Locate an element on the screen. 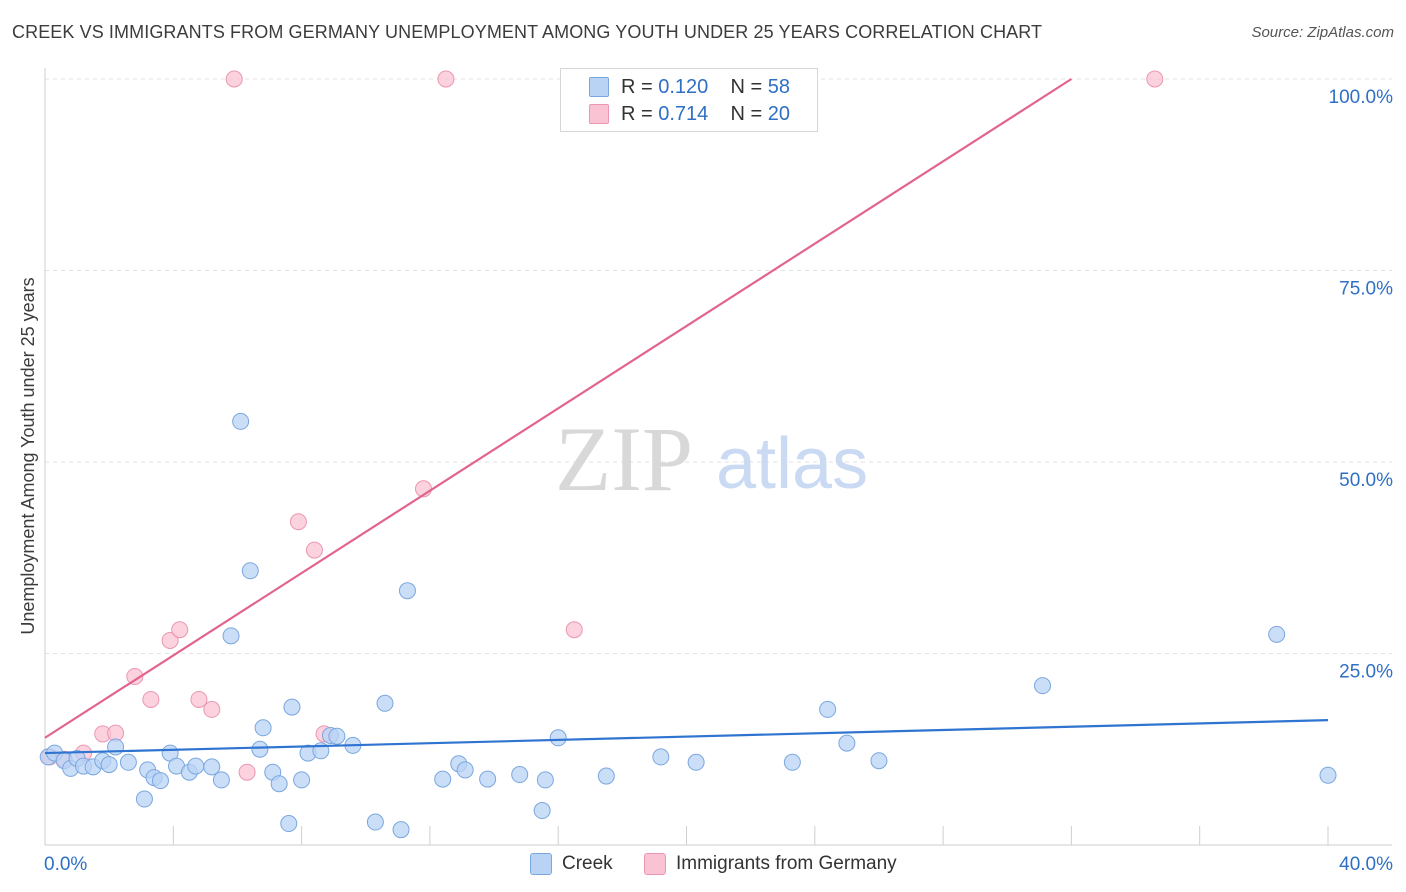  bottom-legend-label-germany: Immigrants from Germany is located at coordinates (786, 863).